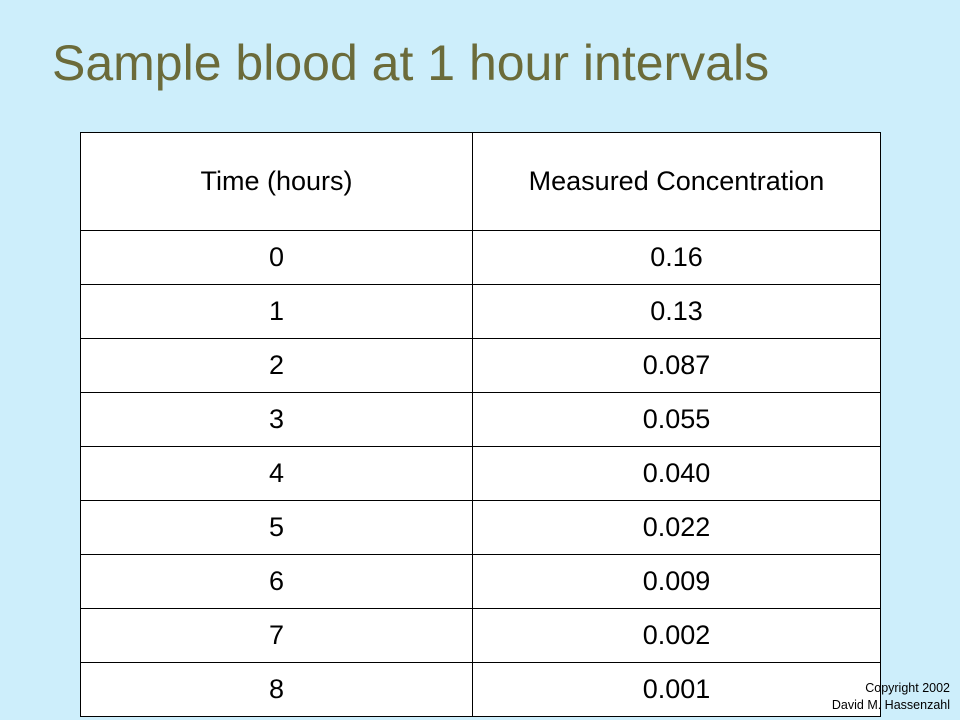 This screenshot has height=720, width=960. What do you see at coordinates (676, 311) in the screenshot?
I see `concentration-cell: 0.13` at bounding box center [676, 311].